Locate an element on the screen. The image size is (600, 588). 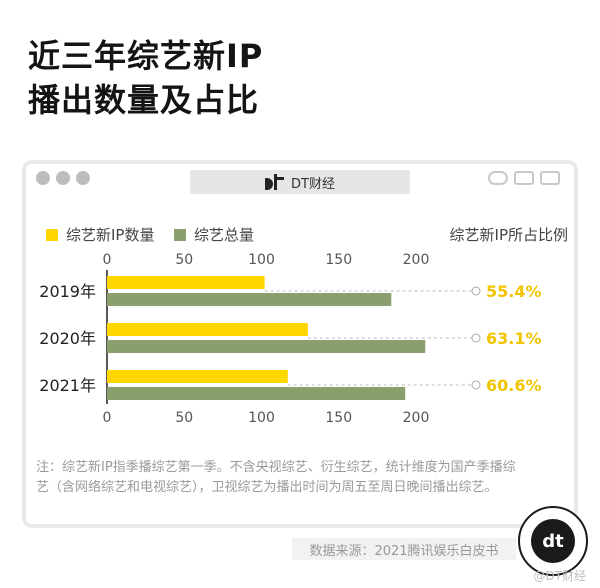
dt-logo-icon is located at coordinates (275, 182).